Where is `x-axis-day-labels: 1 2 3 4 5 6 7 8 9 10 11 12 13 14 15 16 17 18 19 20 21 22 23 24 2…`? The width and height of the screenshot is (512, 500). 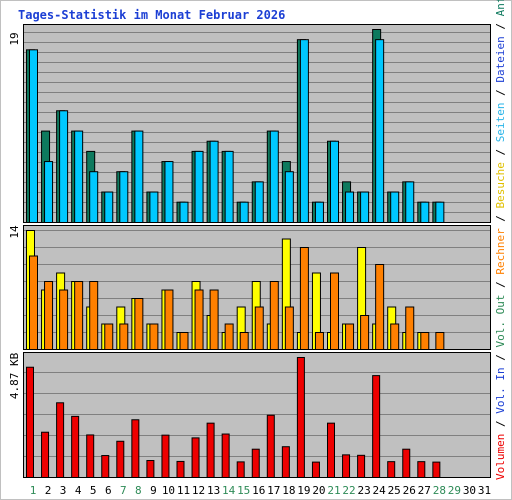 x-axis-day-labels: 1 2 3 4 5 6 7 8 9 10 11 12 13 14 15 16 17 18 19 20 21 22 23 24 2… is located at coordinates (260, 490).